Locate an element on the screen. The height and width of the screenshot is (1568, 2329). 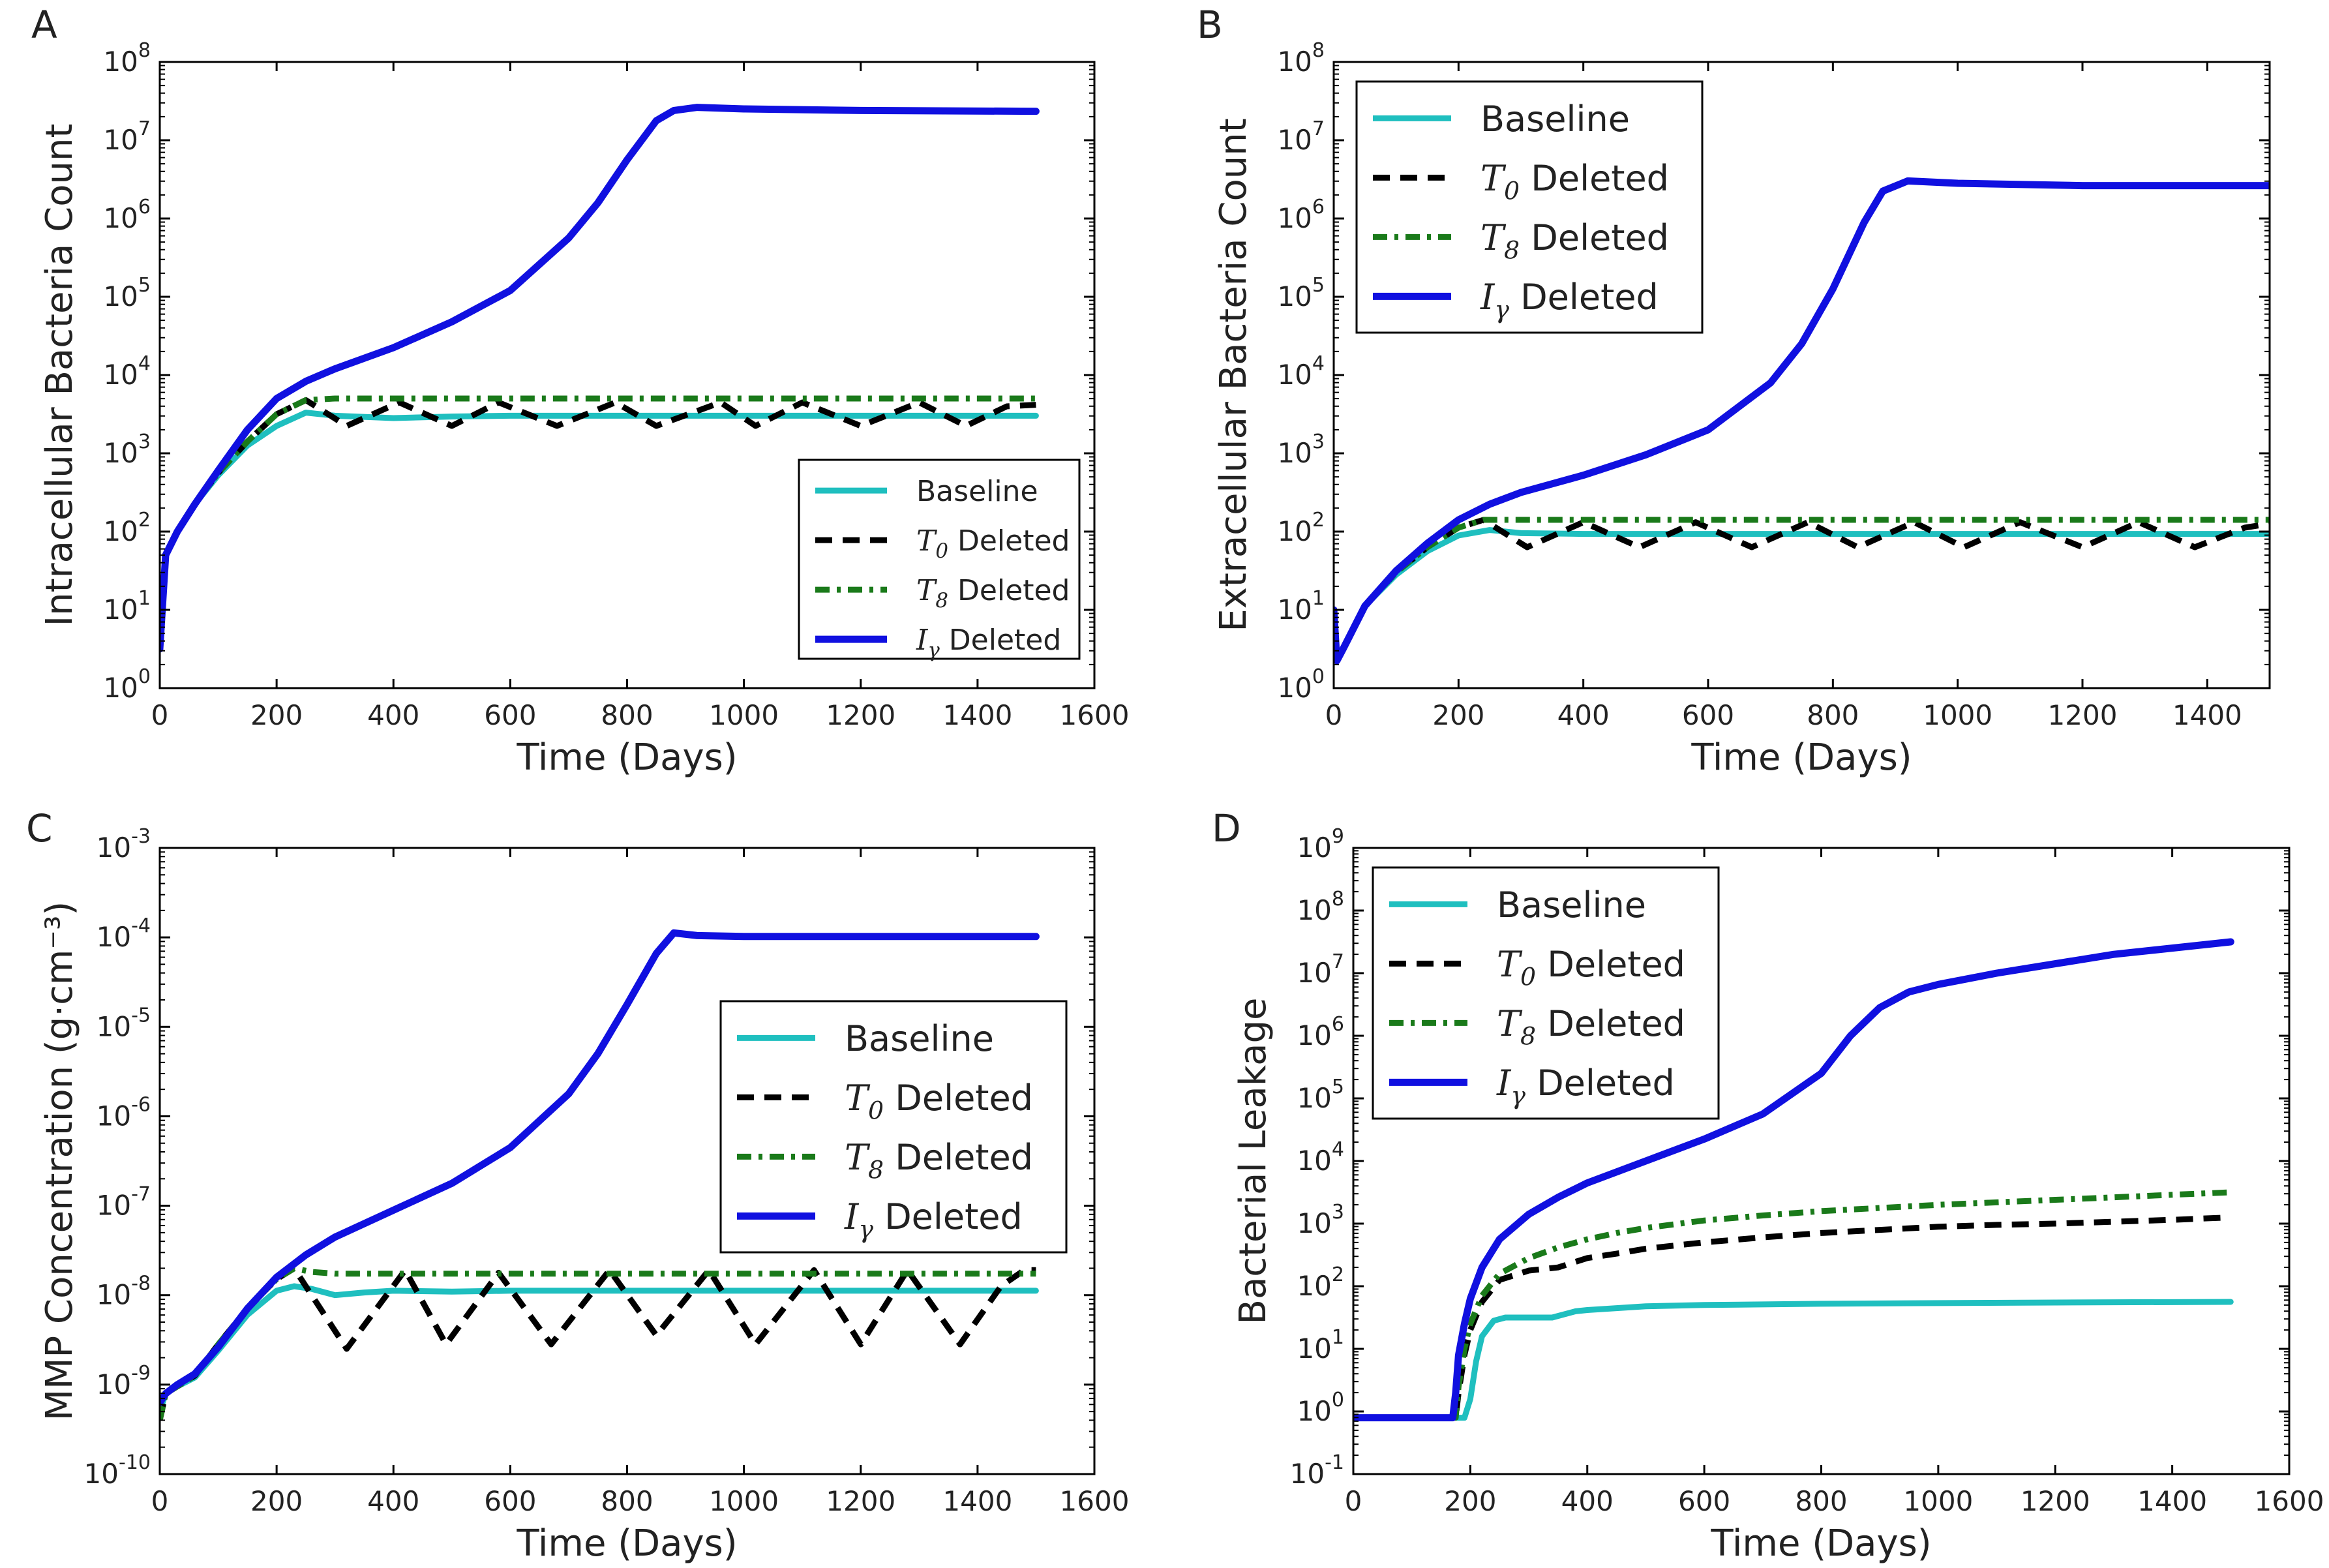
series-line-t8 is located at coordinates (1792, 1305).